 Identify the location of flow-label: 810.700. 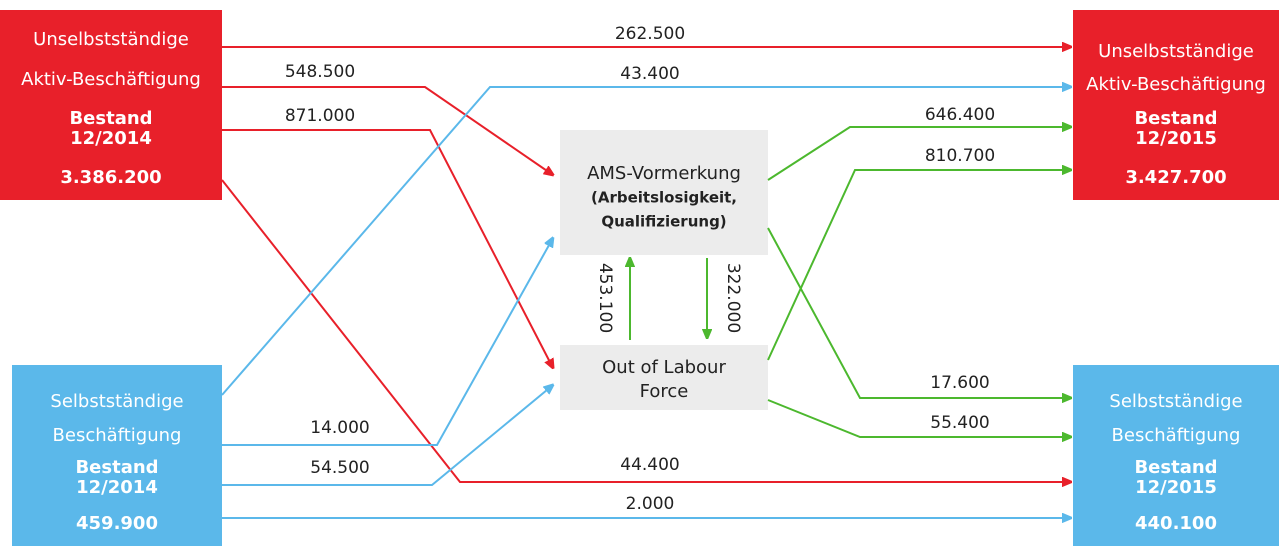
(960, 156).